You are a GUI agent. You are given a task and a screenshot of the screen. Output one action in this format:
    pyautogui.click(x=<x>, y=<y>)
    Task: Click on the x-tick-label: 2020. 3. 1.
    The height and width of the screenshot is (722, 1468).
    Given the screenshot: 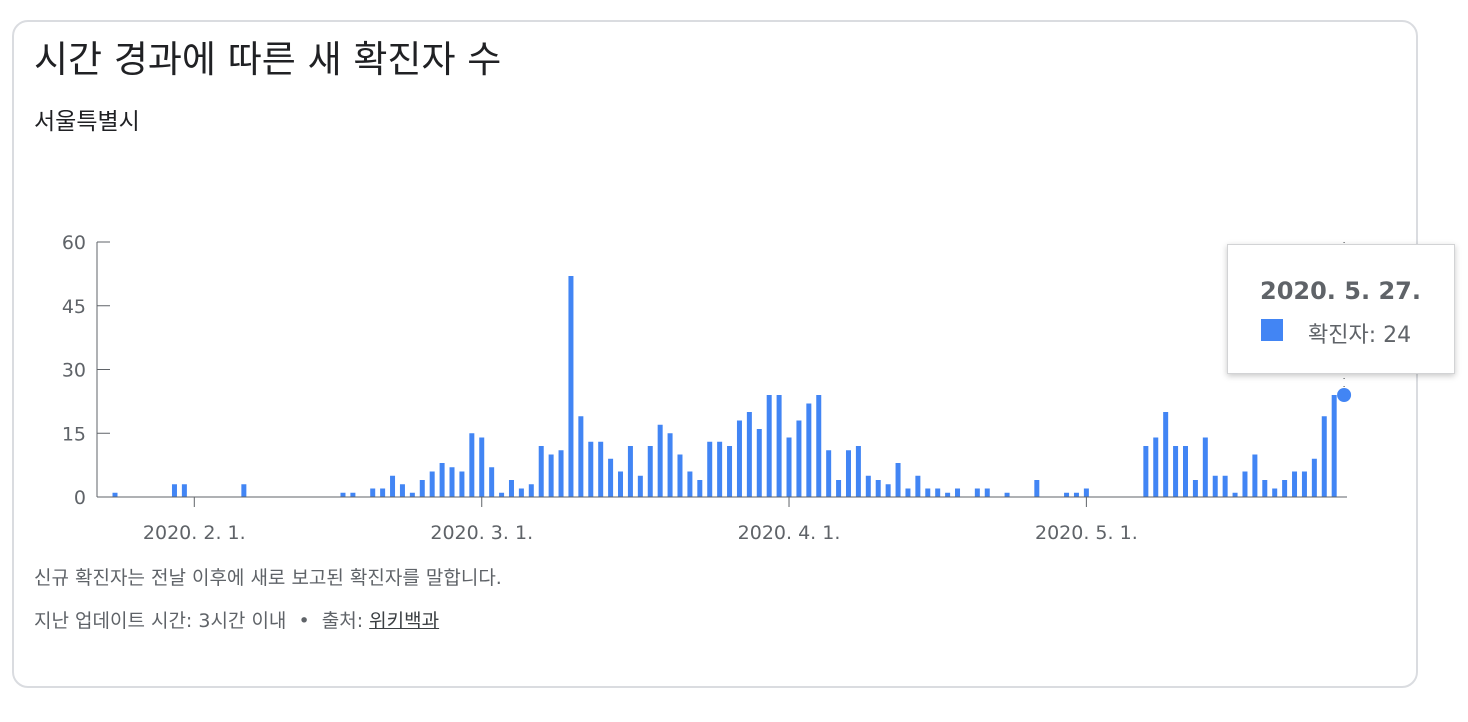 What is the action you would take?
    pyautogui.click(x=481, y=533)
    